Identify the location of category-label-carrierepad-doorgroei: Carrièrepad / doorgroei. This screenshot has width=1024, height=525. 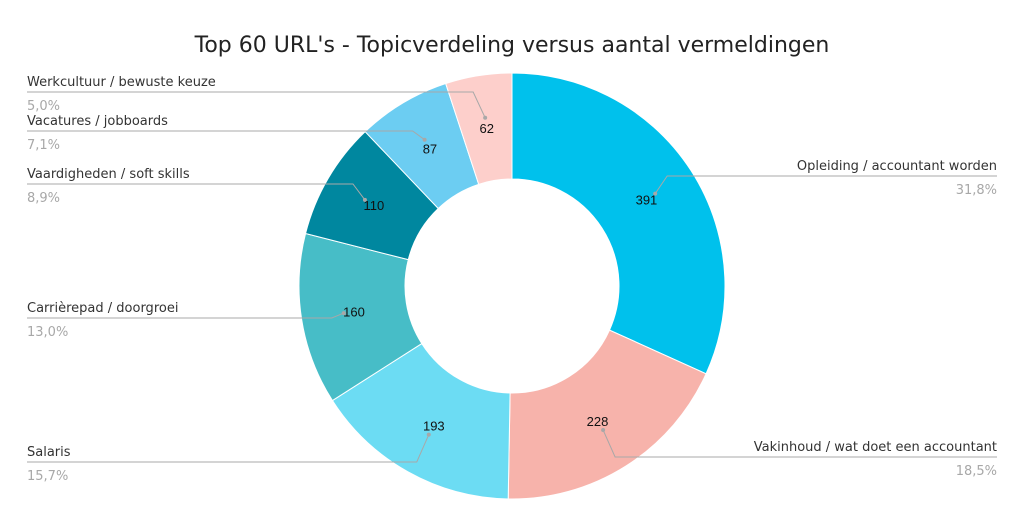
(102, 308).